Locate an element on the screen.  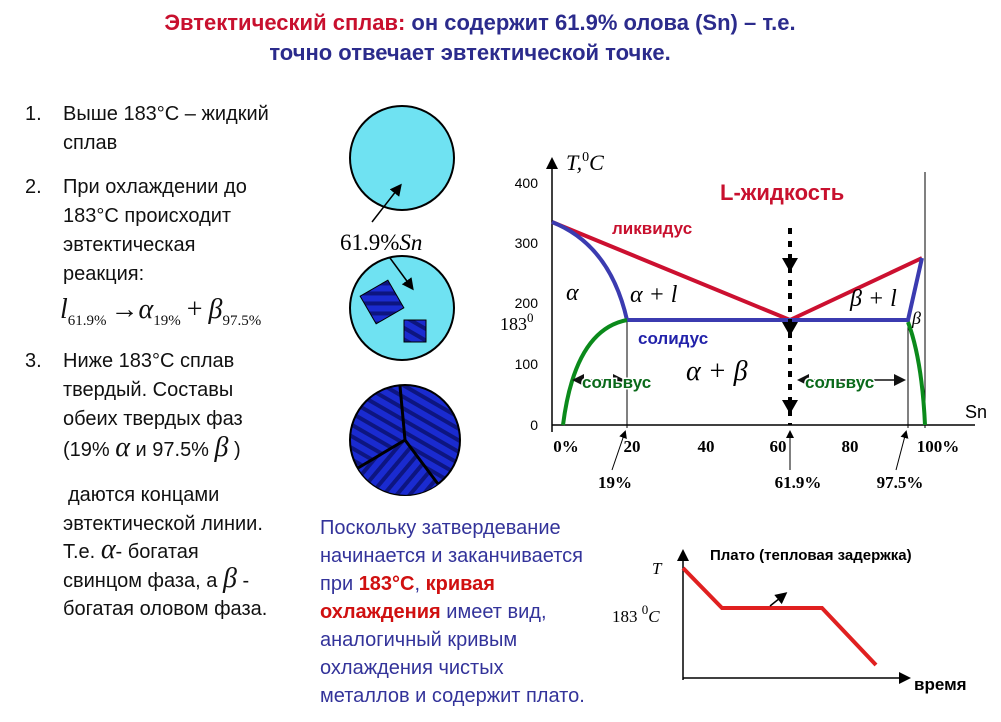
text: T, is located at coordinates (574, 162).